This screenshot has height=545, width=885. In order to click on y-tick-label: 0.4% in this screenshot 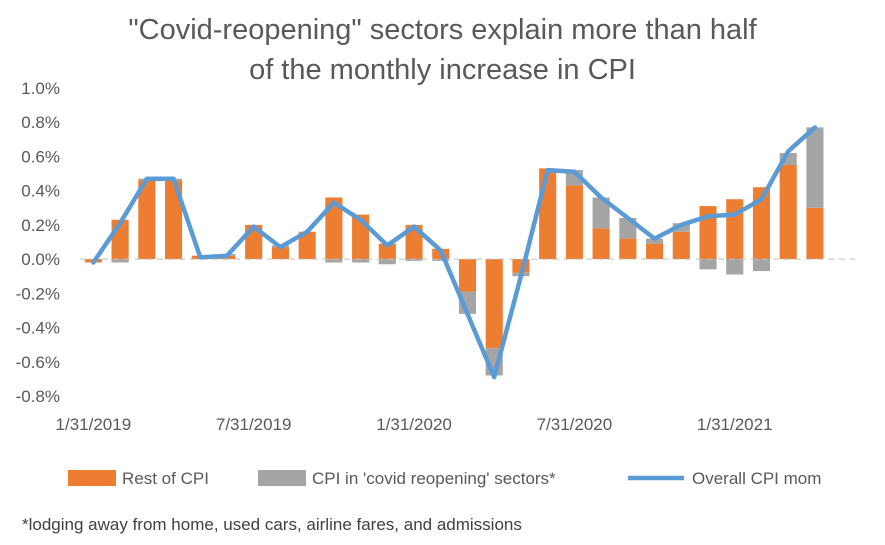, I will do `click(40, 191)`.